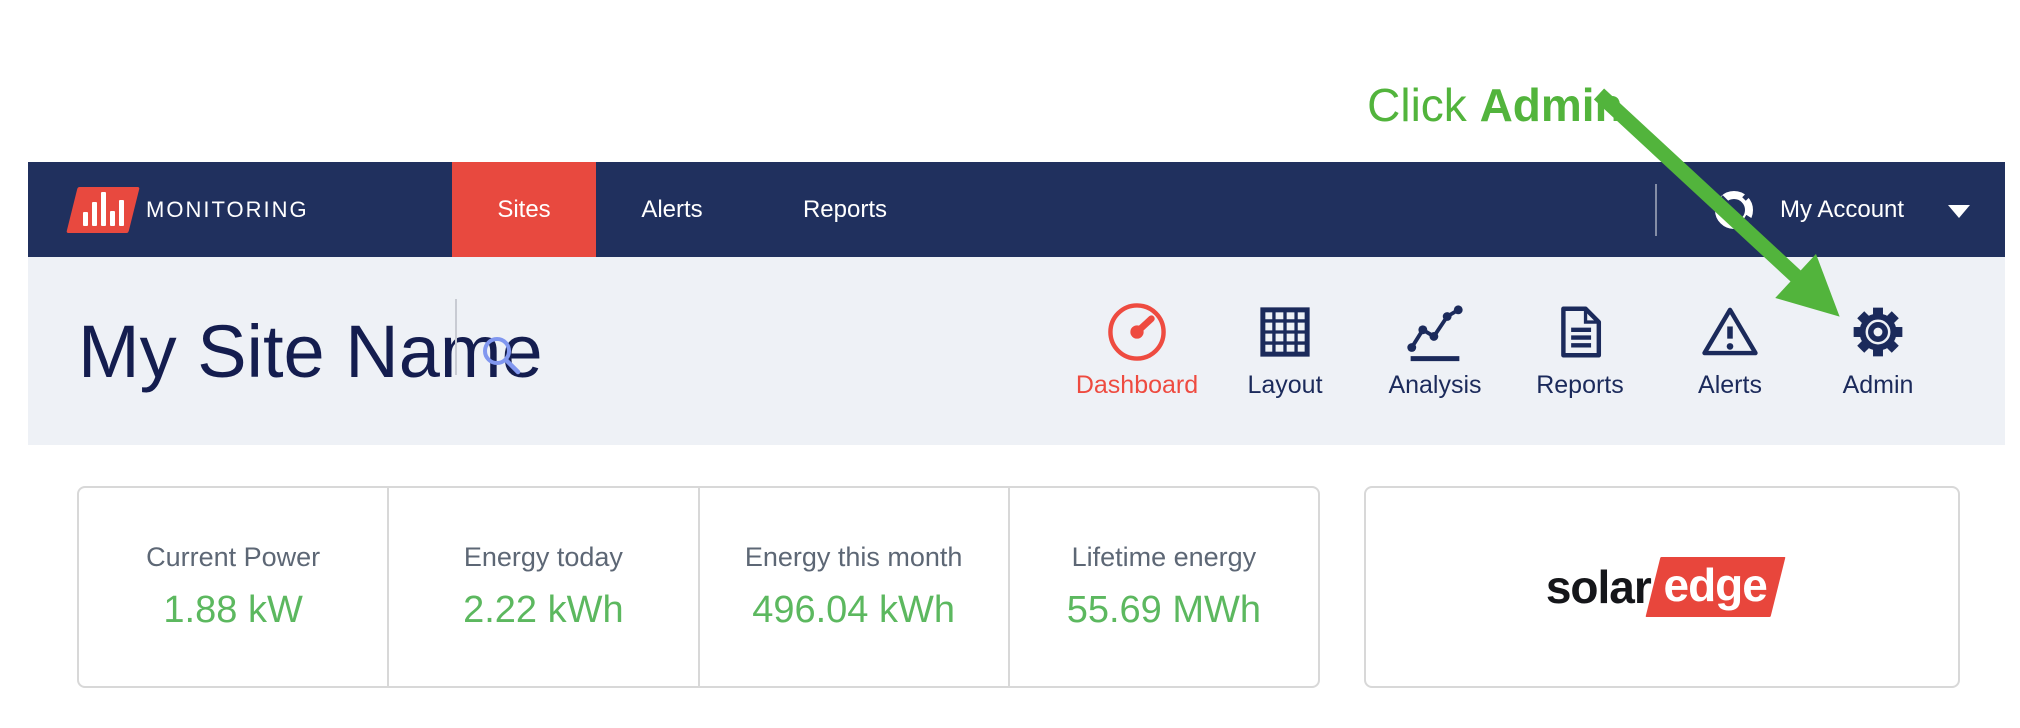 This screenshot has width=2020, height=728. Describe the element at coordinates (1285, 385) in the screenshot. I see `tab-label: Layout` at that location.